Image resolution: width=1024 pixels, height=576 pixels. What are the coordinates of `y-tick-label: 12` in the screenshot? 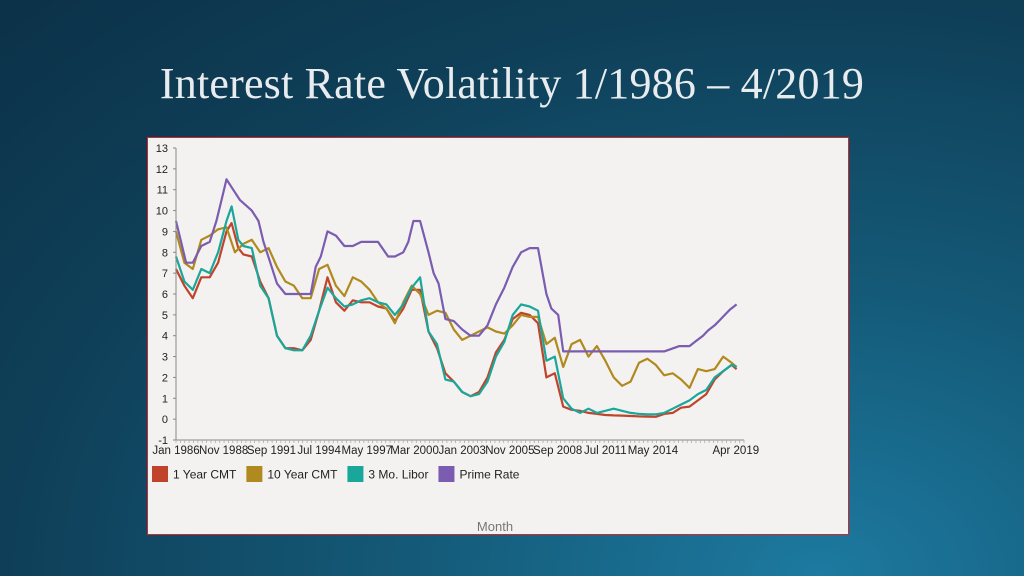 It's located at (162, 170).